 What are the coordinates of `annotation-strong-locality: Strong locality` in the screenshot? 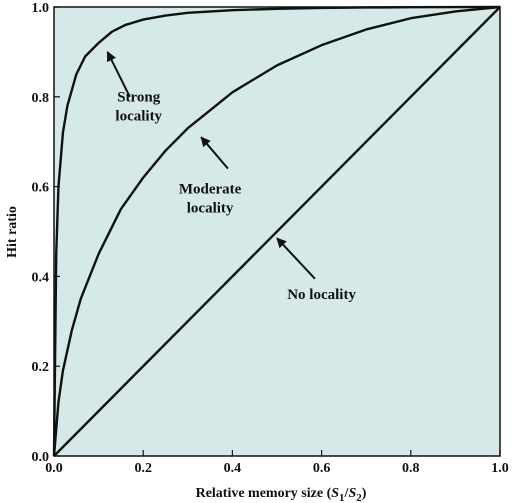 It's located at (134, 87).